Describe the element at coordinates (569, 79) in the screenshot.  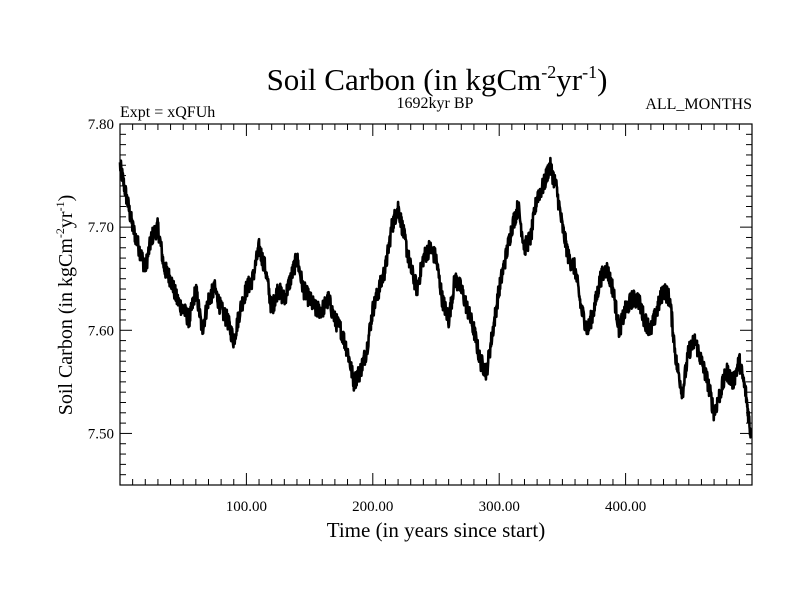
I see `chart-title-mid: yr` at that location.